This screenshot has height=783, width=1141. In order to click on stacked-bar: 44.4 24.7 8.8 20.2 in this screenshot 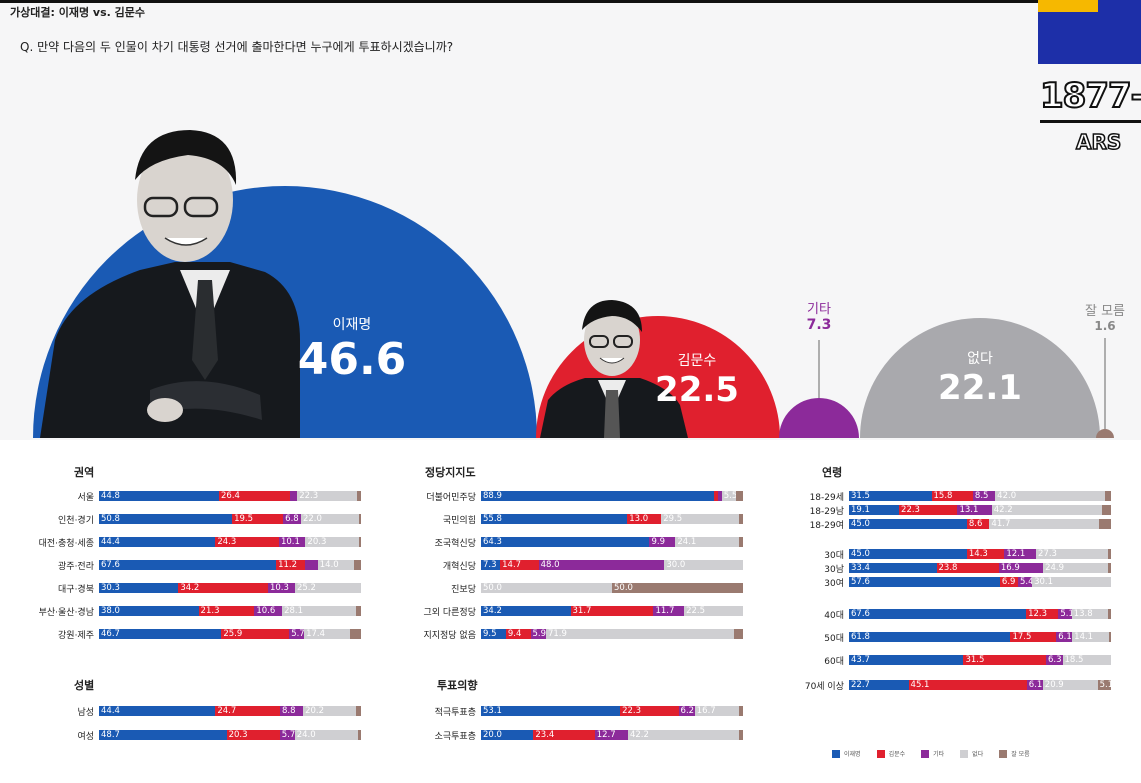, I will do `click(230, 711)`.